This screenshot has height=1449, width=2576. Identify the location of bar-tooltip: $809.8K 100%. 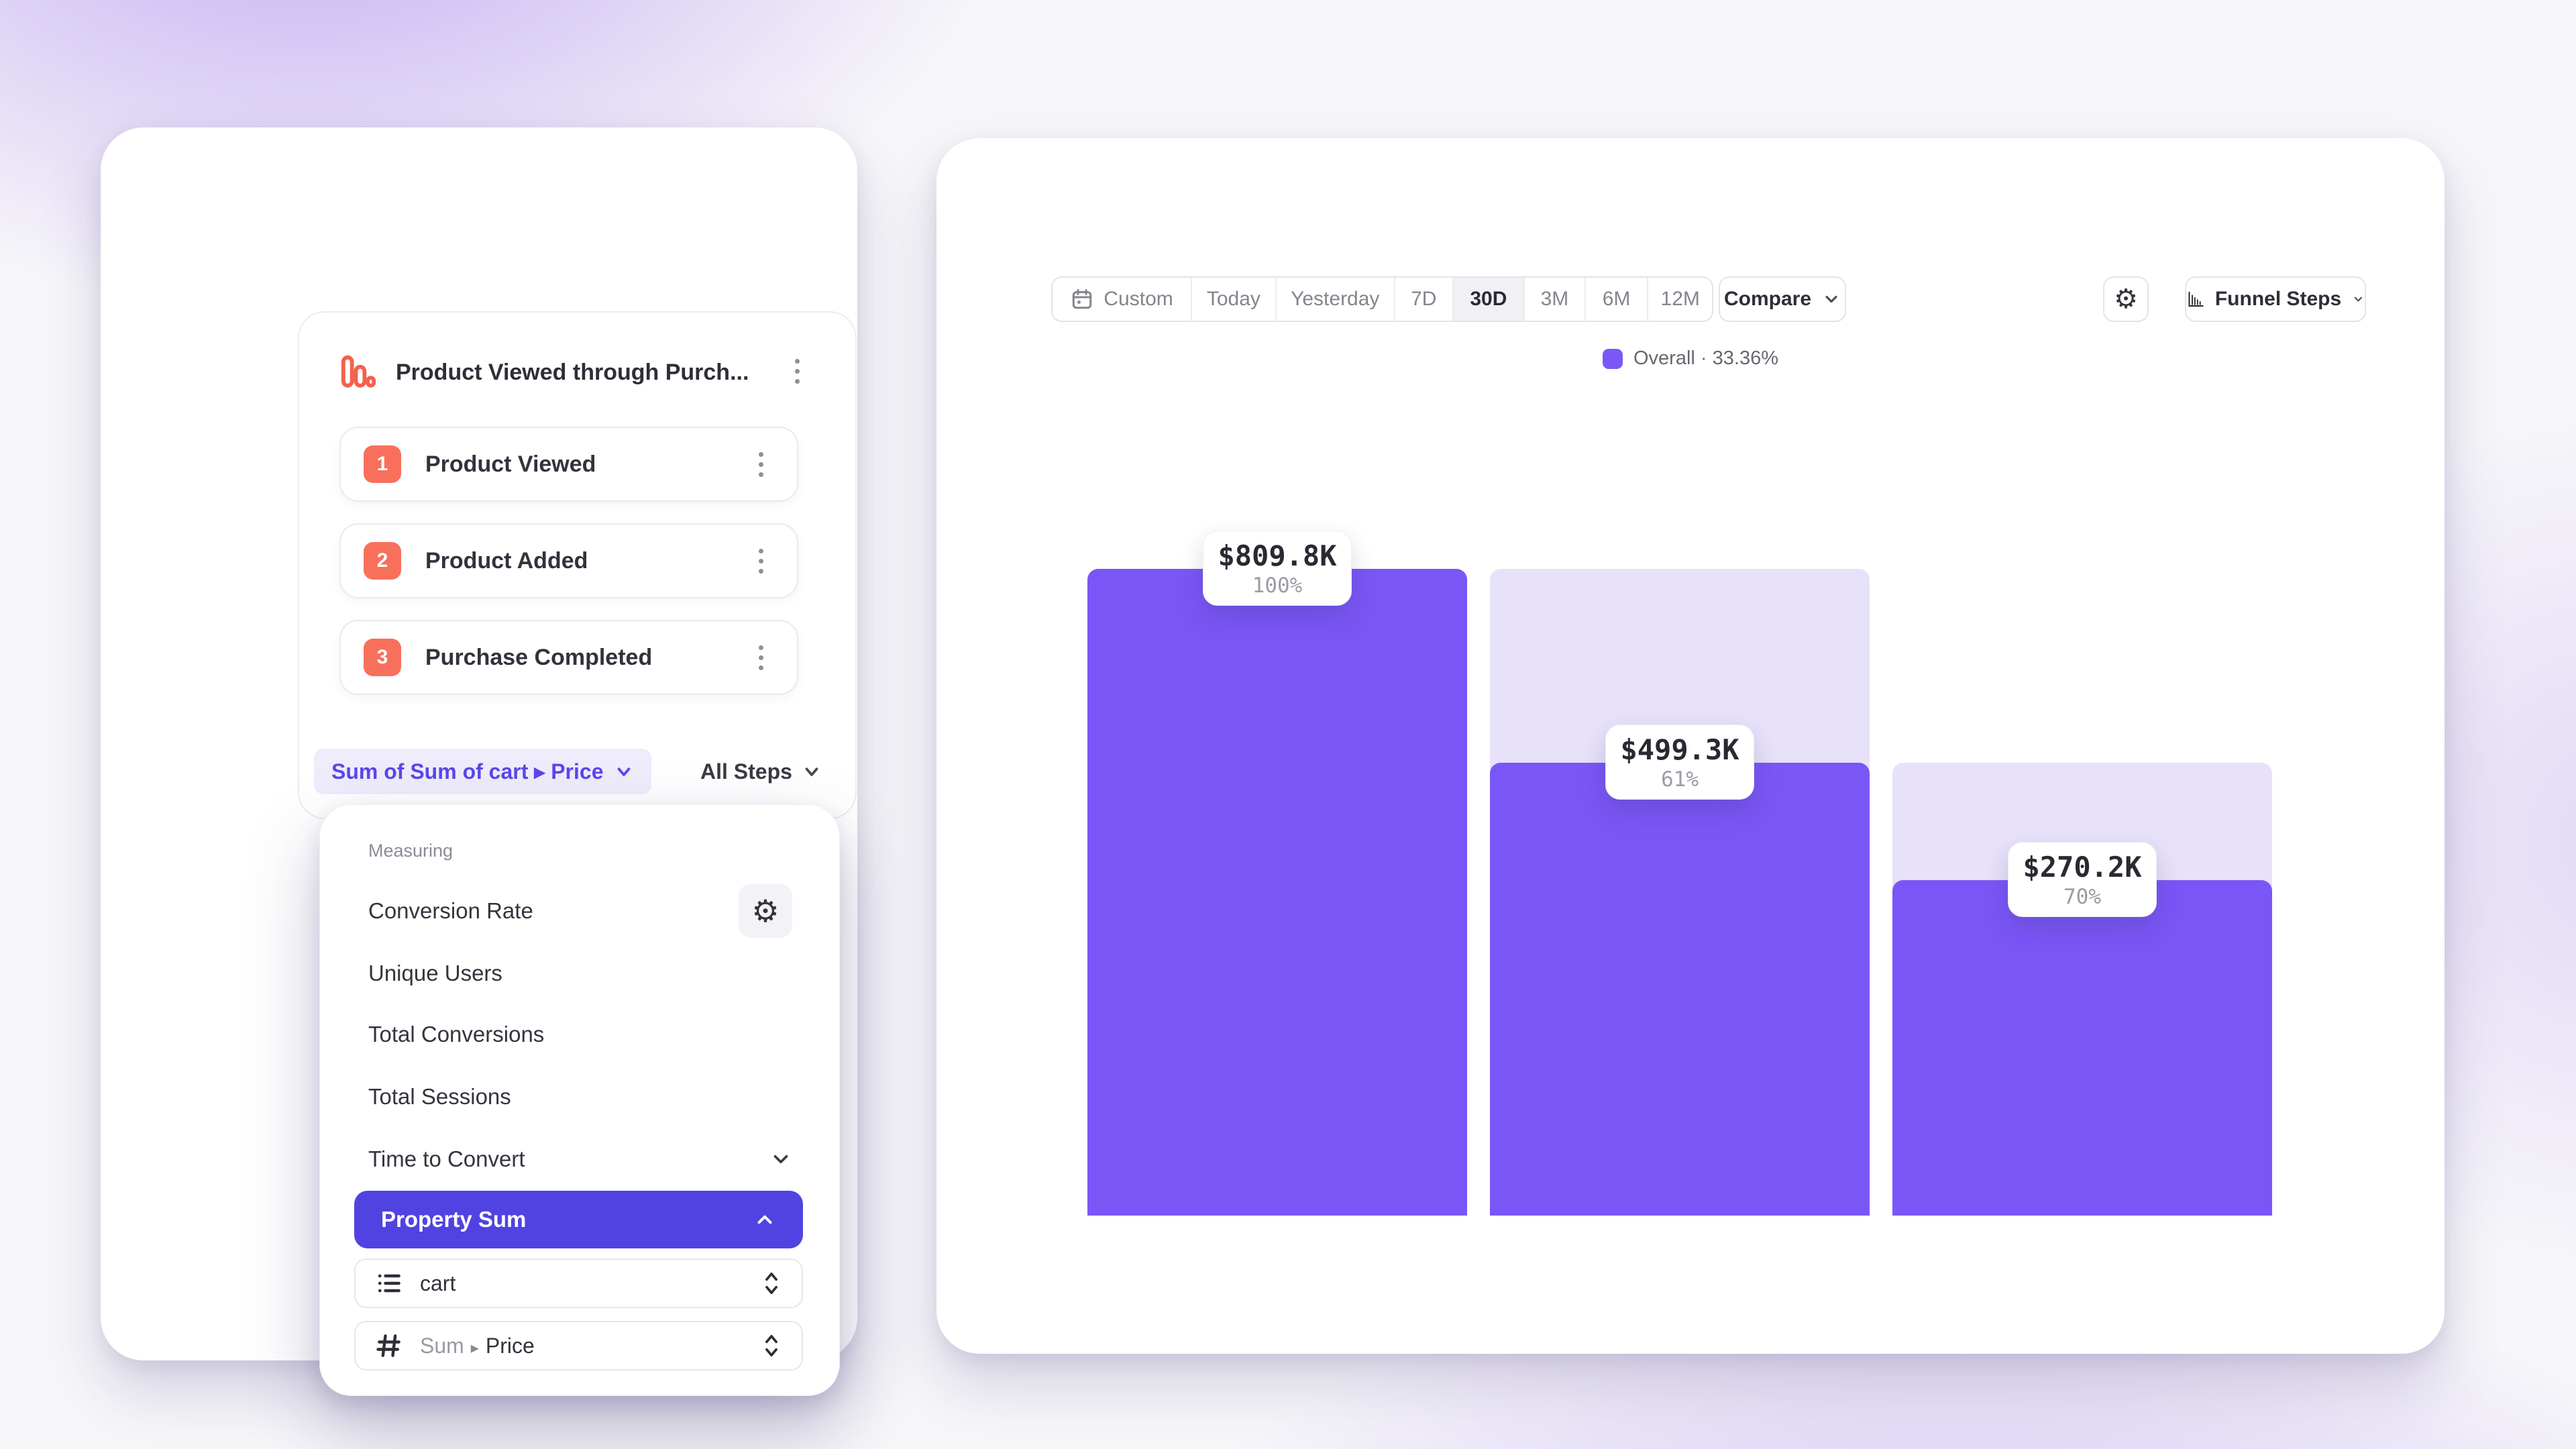
(1277, 568).